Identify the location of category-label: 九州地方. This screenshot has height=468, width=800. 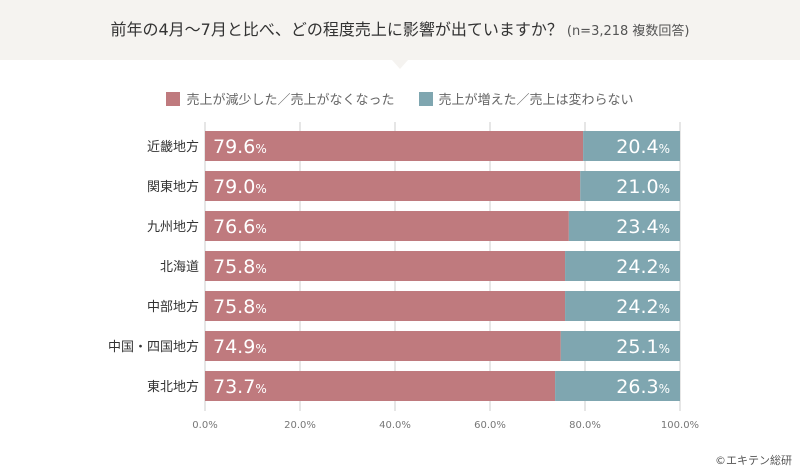
(173, 227).